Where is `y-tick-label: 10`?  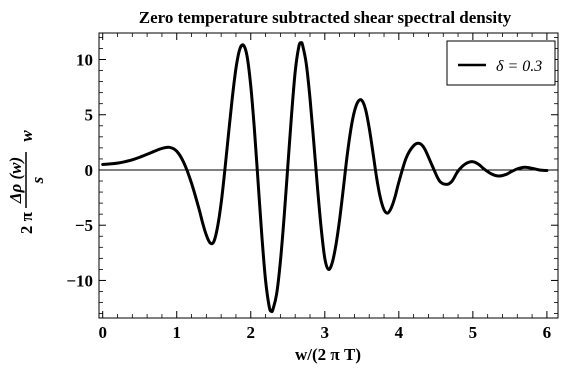 y-tick-label: 10 is located at coordinates (84, 60).